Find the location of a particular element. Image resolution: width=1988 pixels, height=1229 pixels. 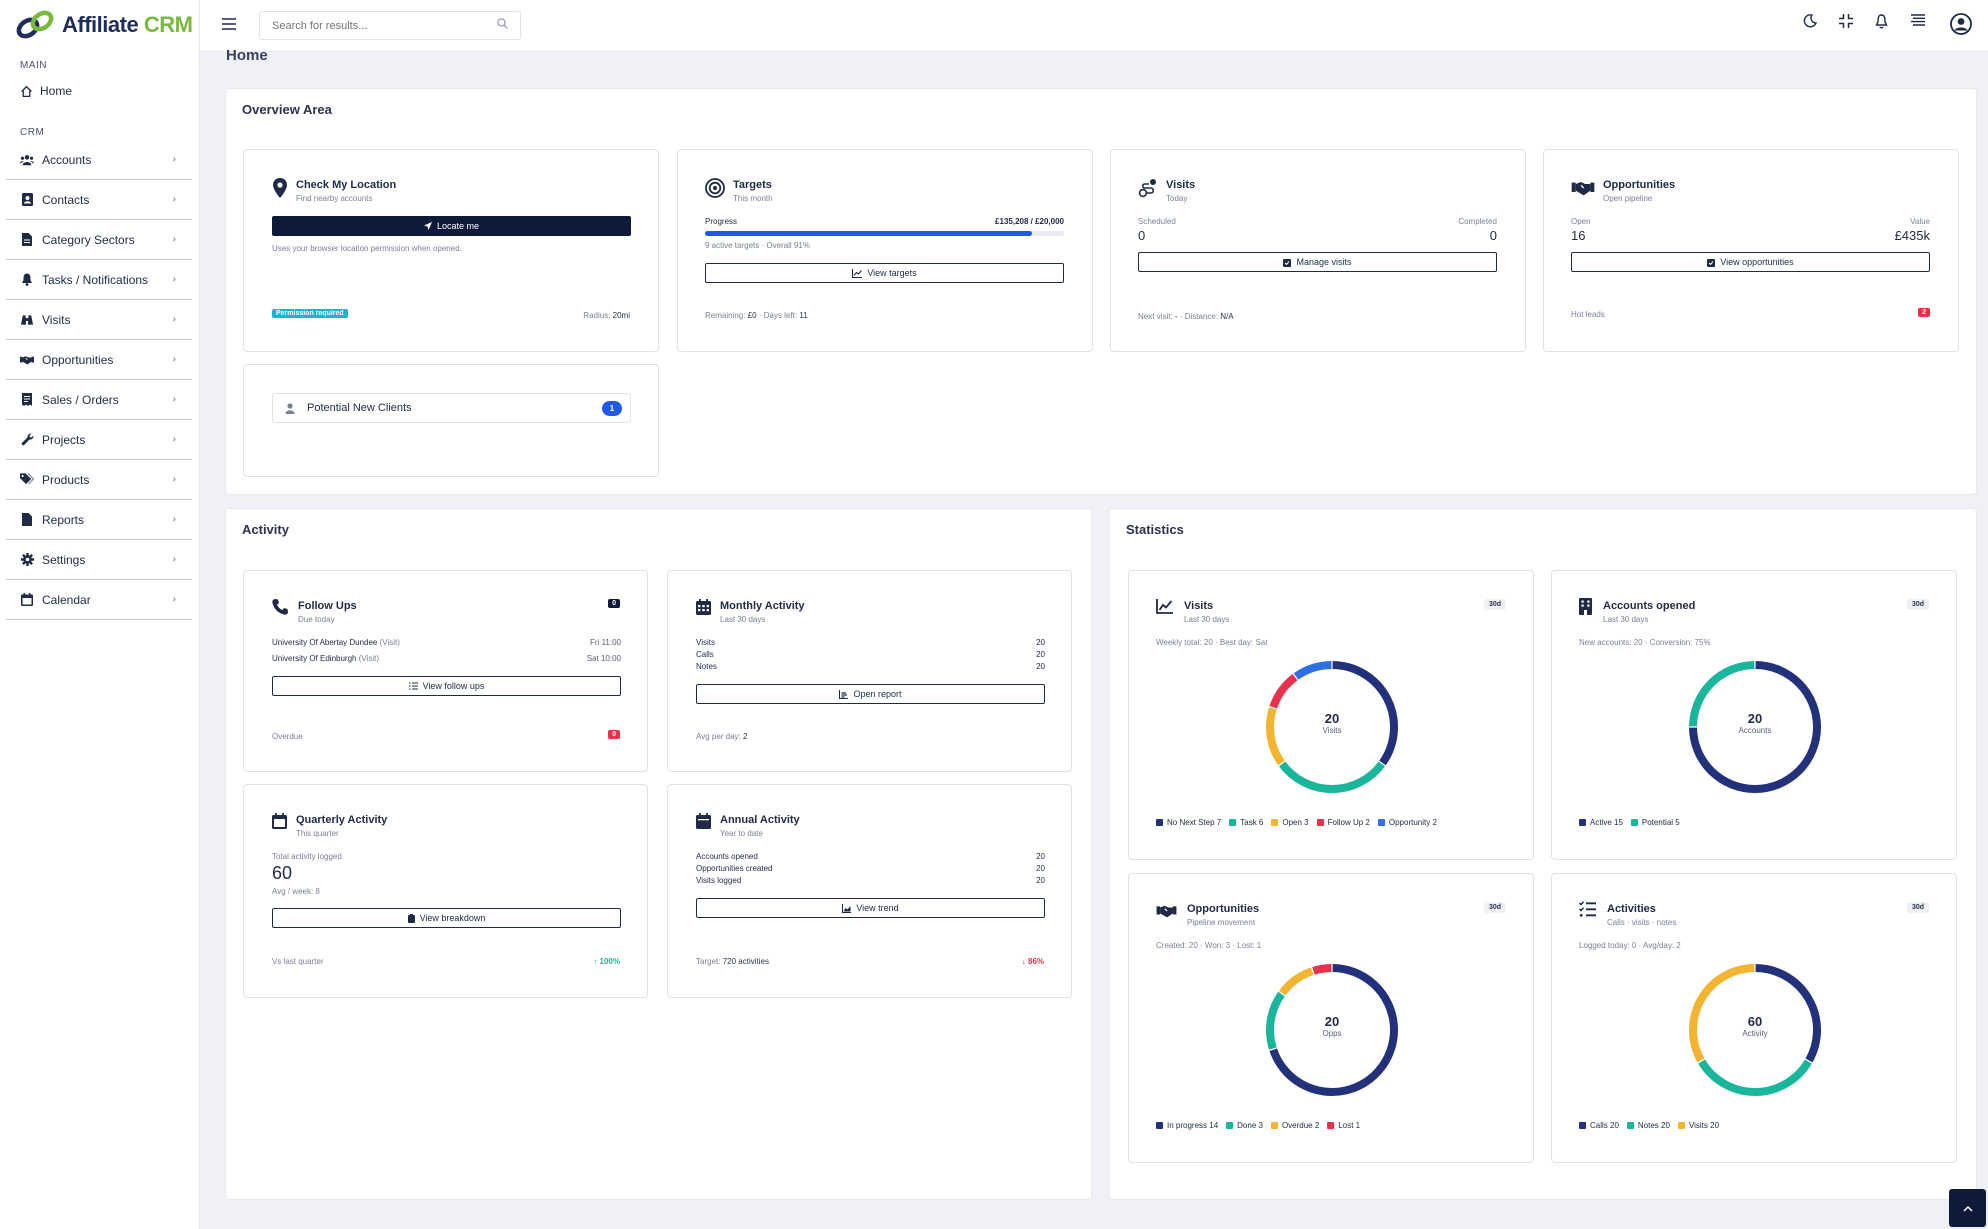

panel-title: Overview Area is located at coordinates (287, 109).